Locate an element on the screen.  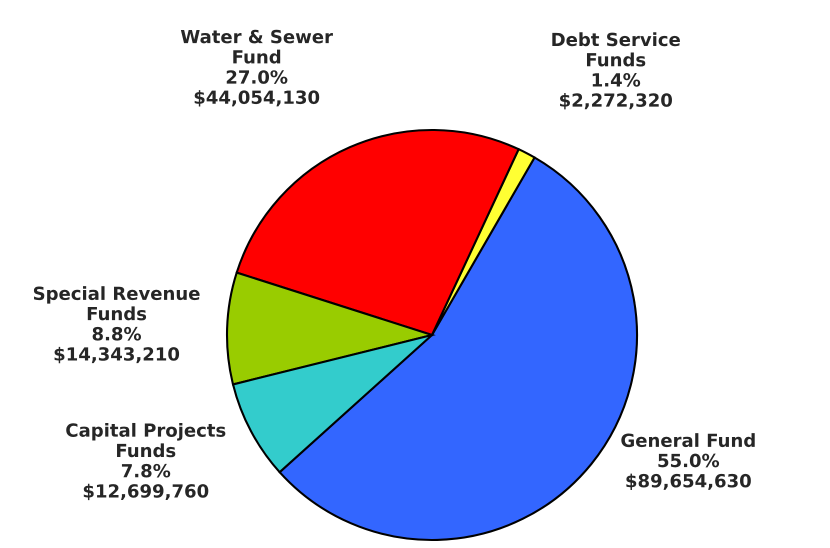
slice-label: Special Revenue Funds is located at coordinates (117, 303).